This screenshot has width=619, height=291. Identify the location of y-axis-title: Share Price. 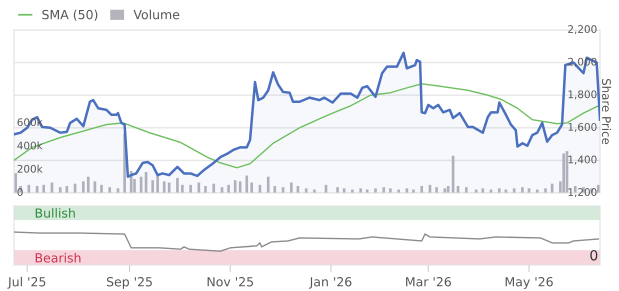
(607, 111).